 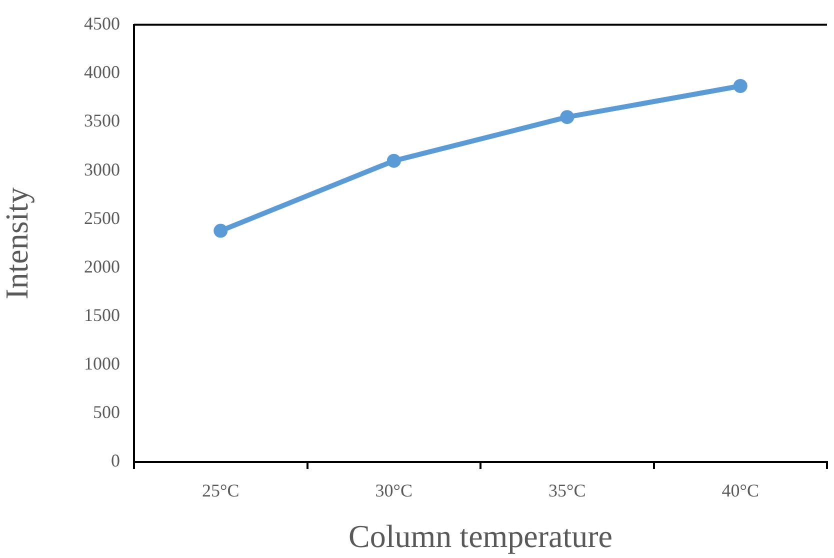 I want to click on y-tick-label: 3500, so click(x=102, y=120).